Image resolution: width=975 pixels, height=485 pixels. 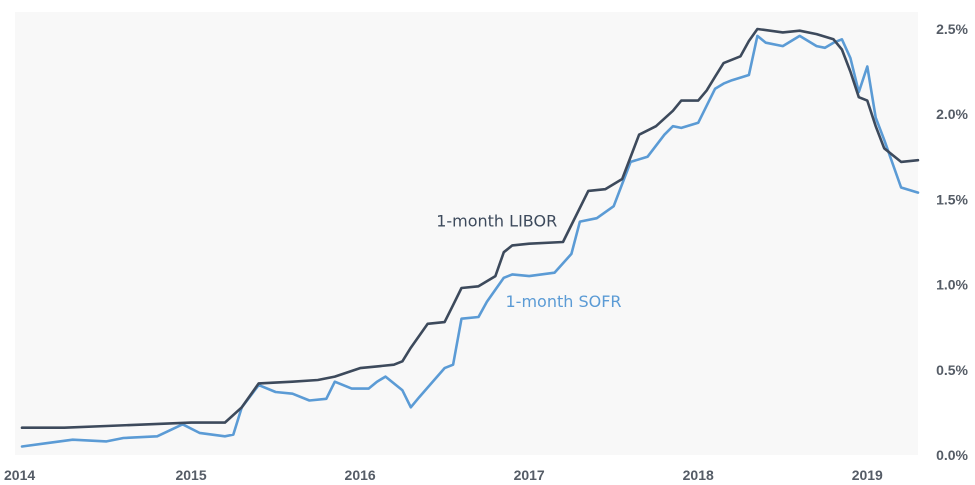 What do you see at coordinates (952, 114) in the screenshot?
I see `y-tick-label-2.0%: 2.0%` at bounding box center [952, 114].